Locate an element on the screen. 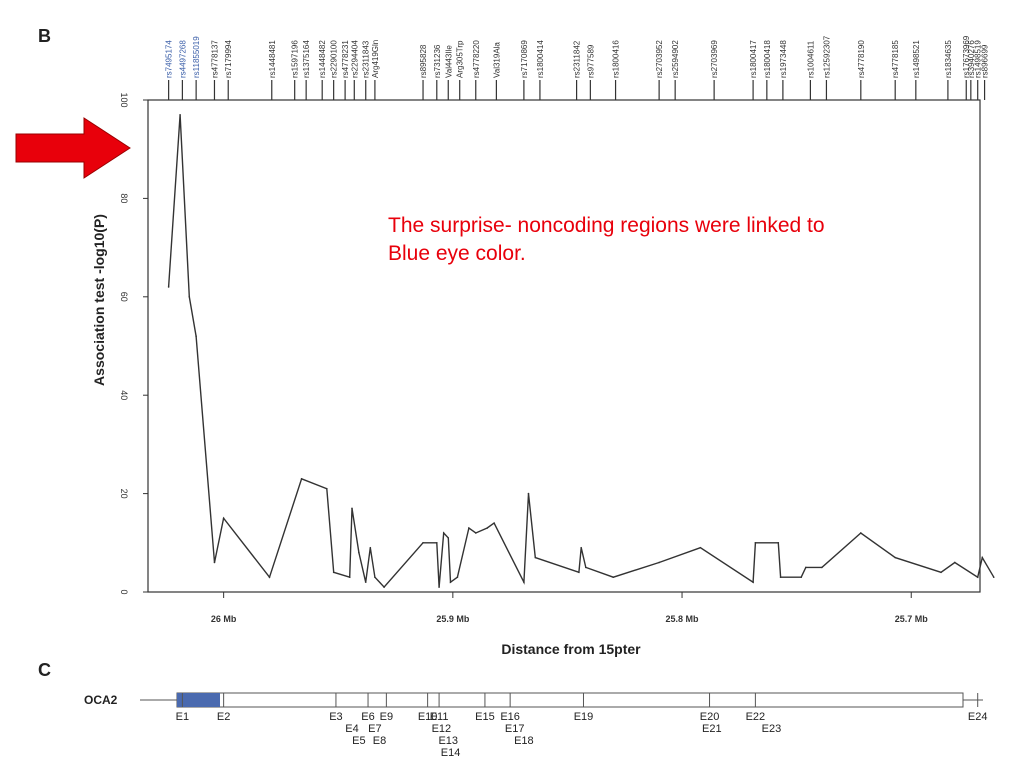 The width and height of the screenshot is (1024, 768). snp-label: rs896699 is located at coordinates (985, 61).